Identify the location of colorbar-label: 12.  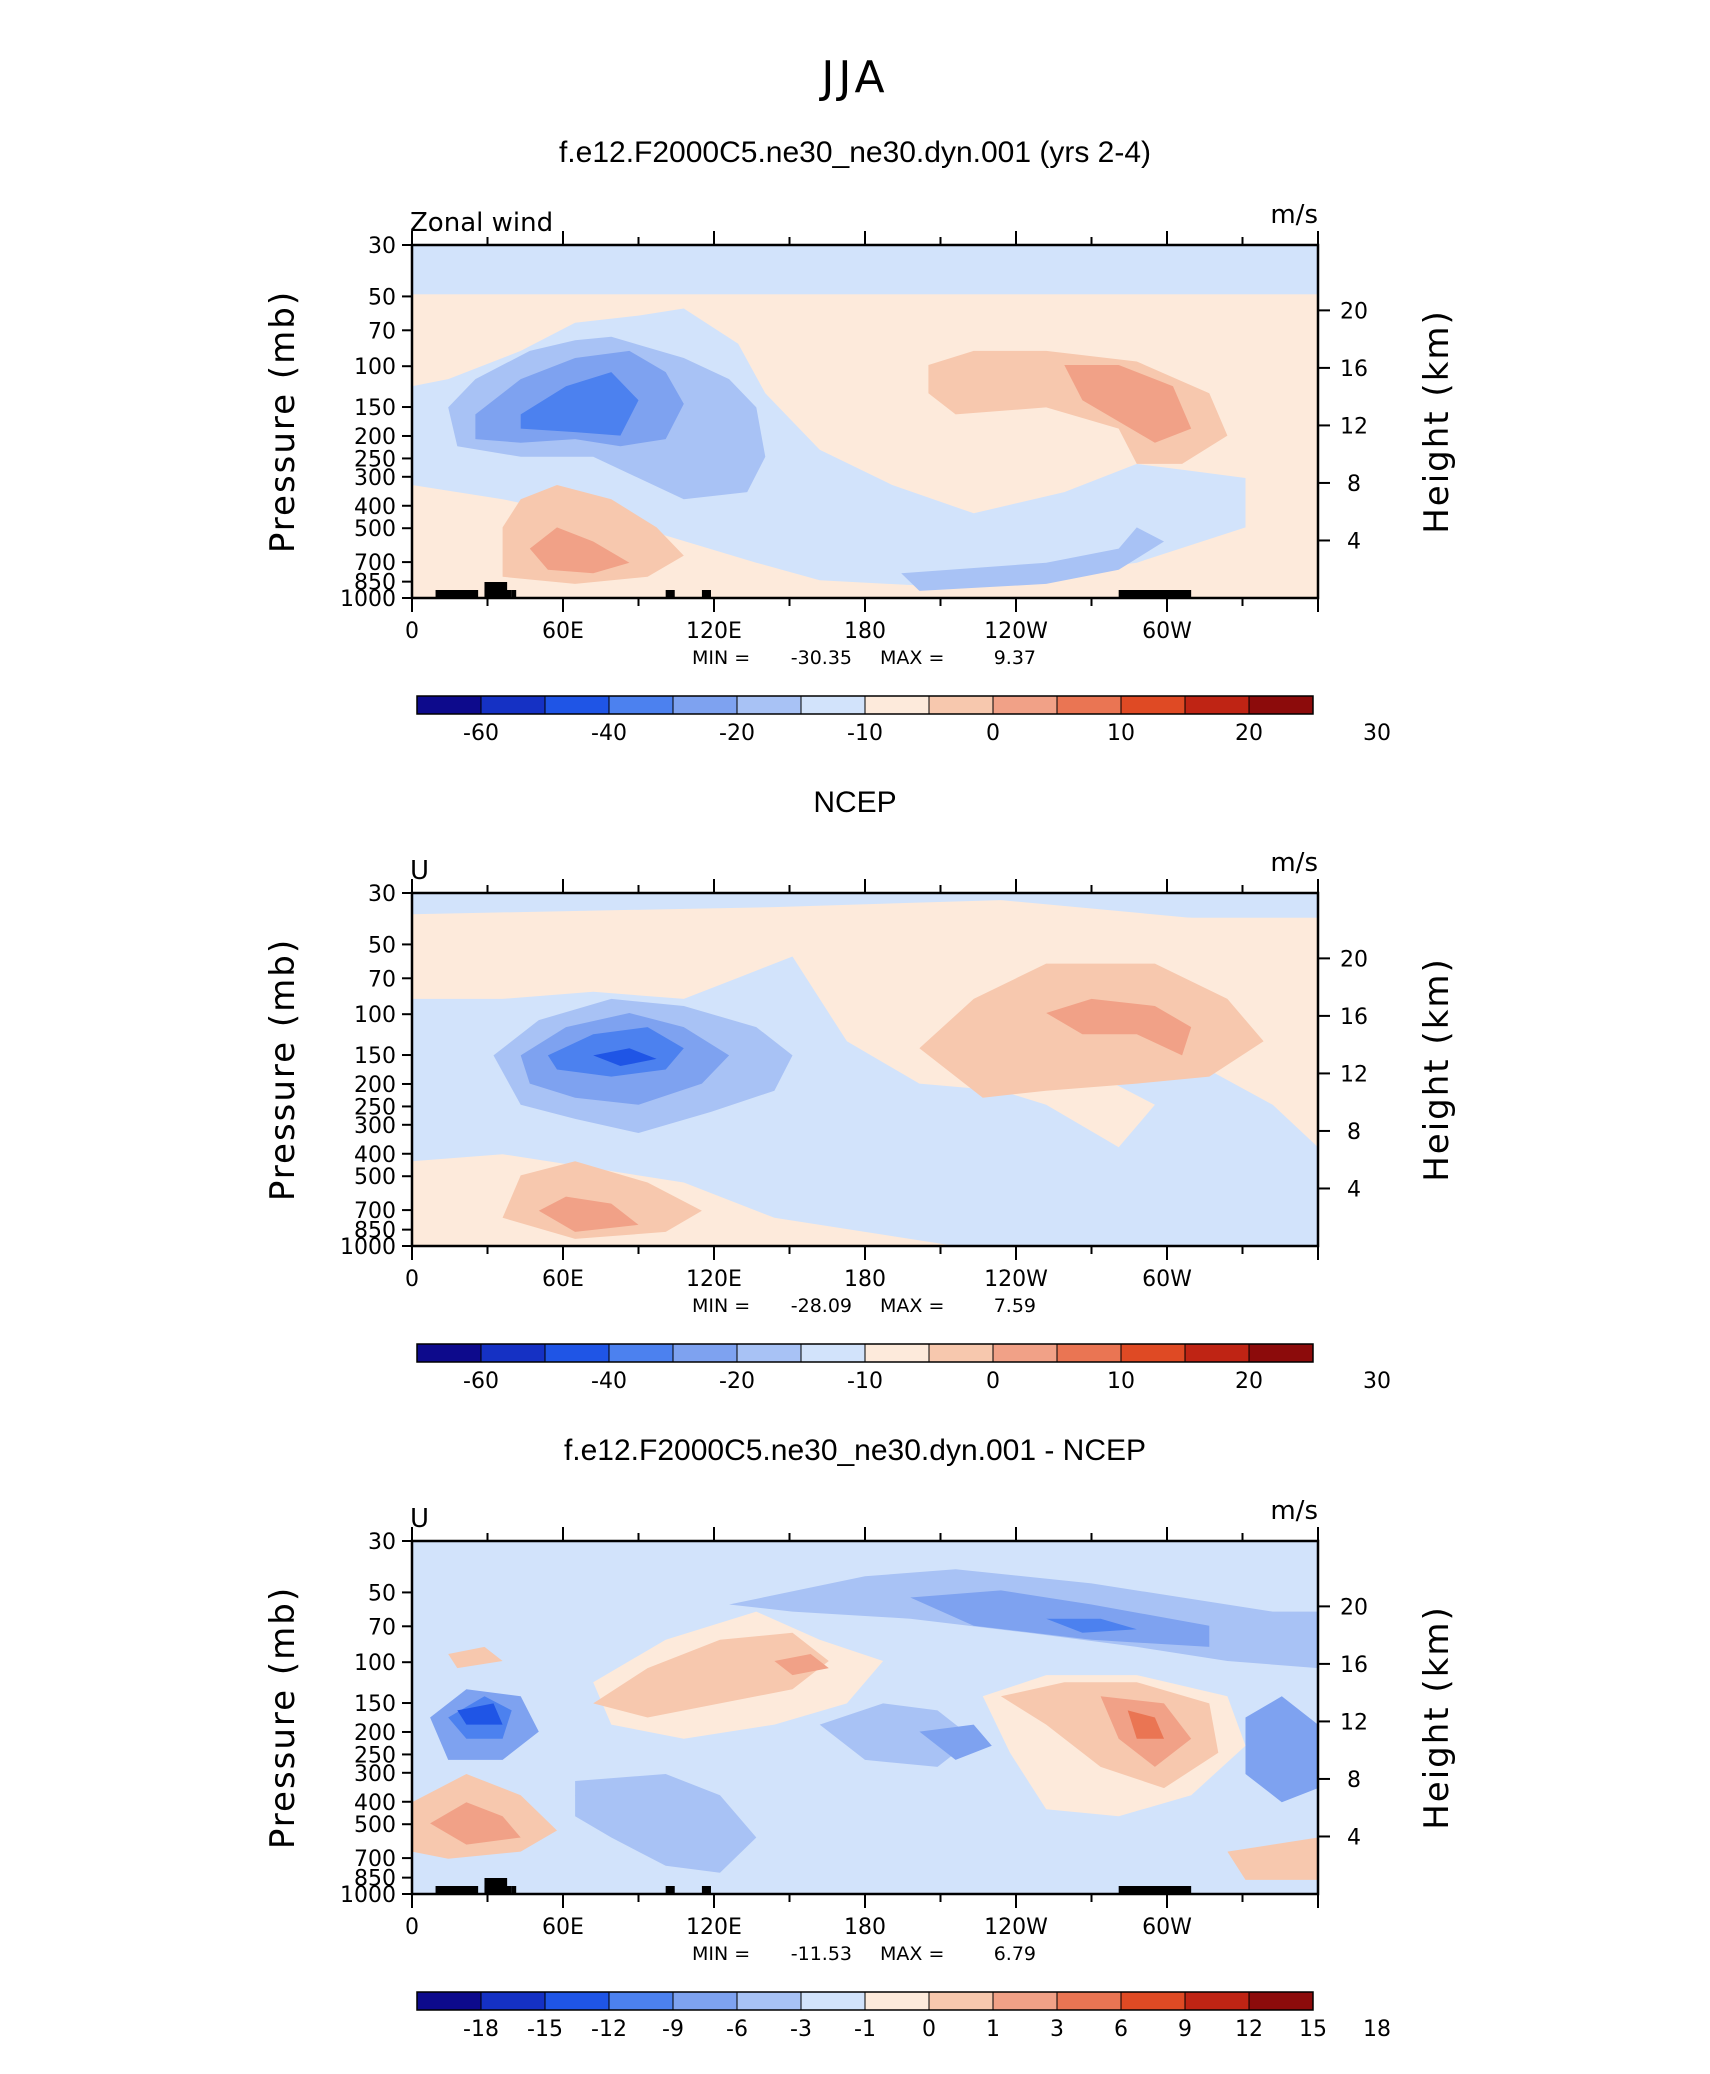
(1249, 2029).